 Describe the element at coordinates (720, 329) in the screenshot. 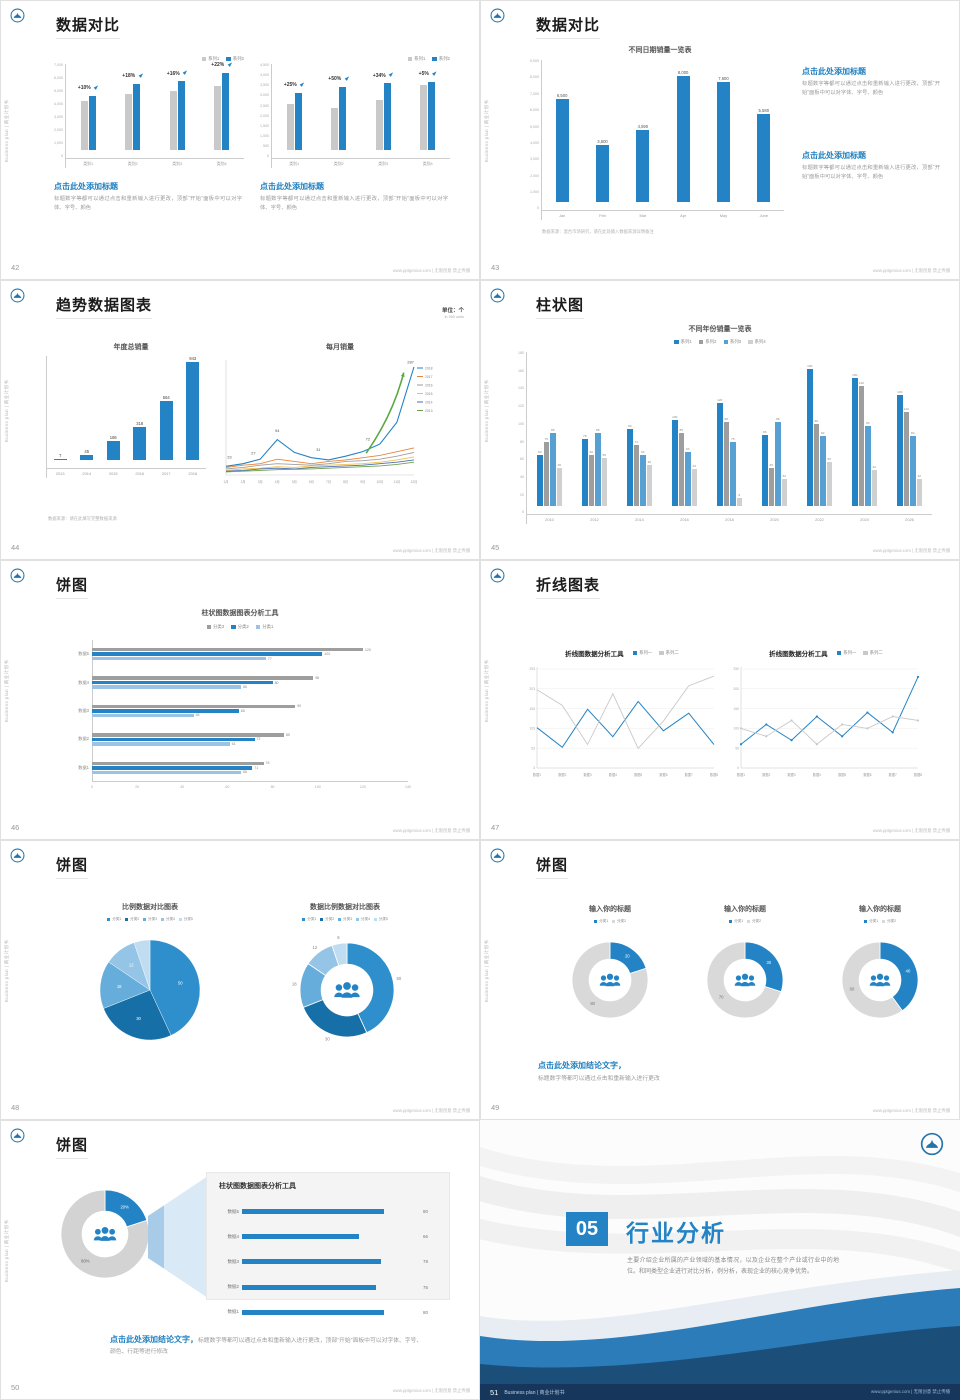

I see `chart-title: 不同年份销量一览表` at that location.